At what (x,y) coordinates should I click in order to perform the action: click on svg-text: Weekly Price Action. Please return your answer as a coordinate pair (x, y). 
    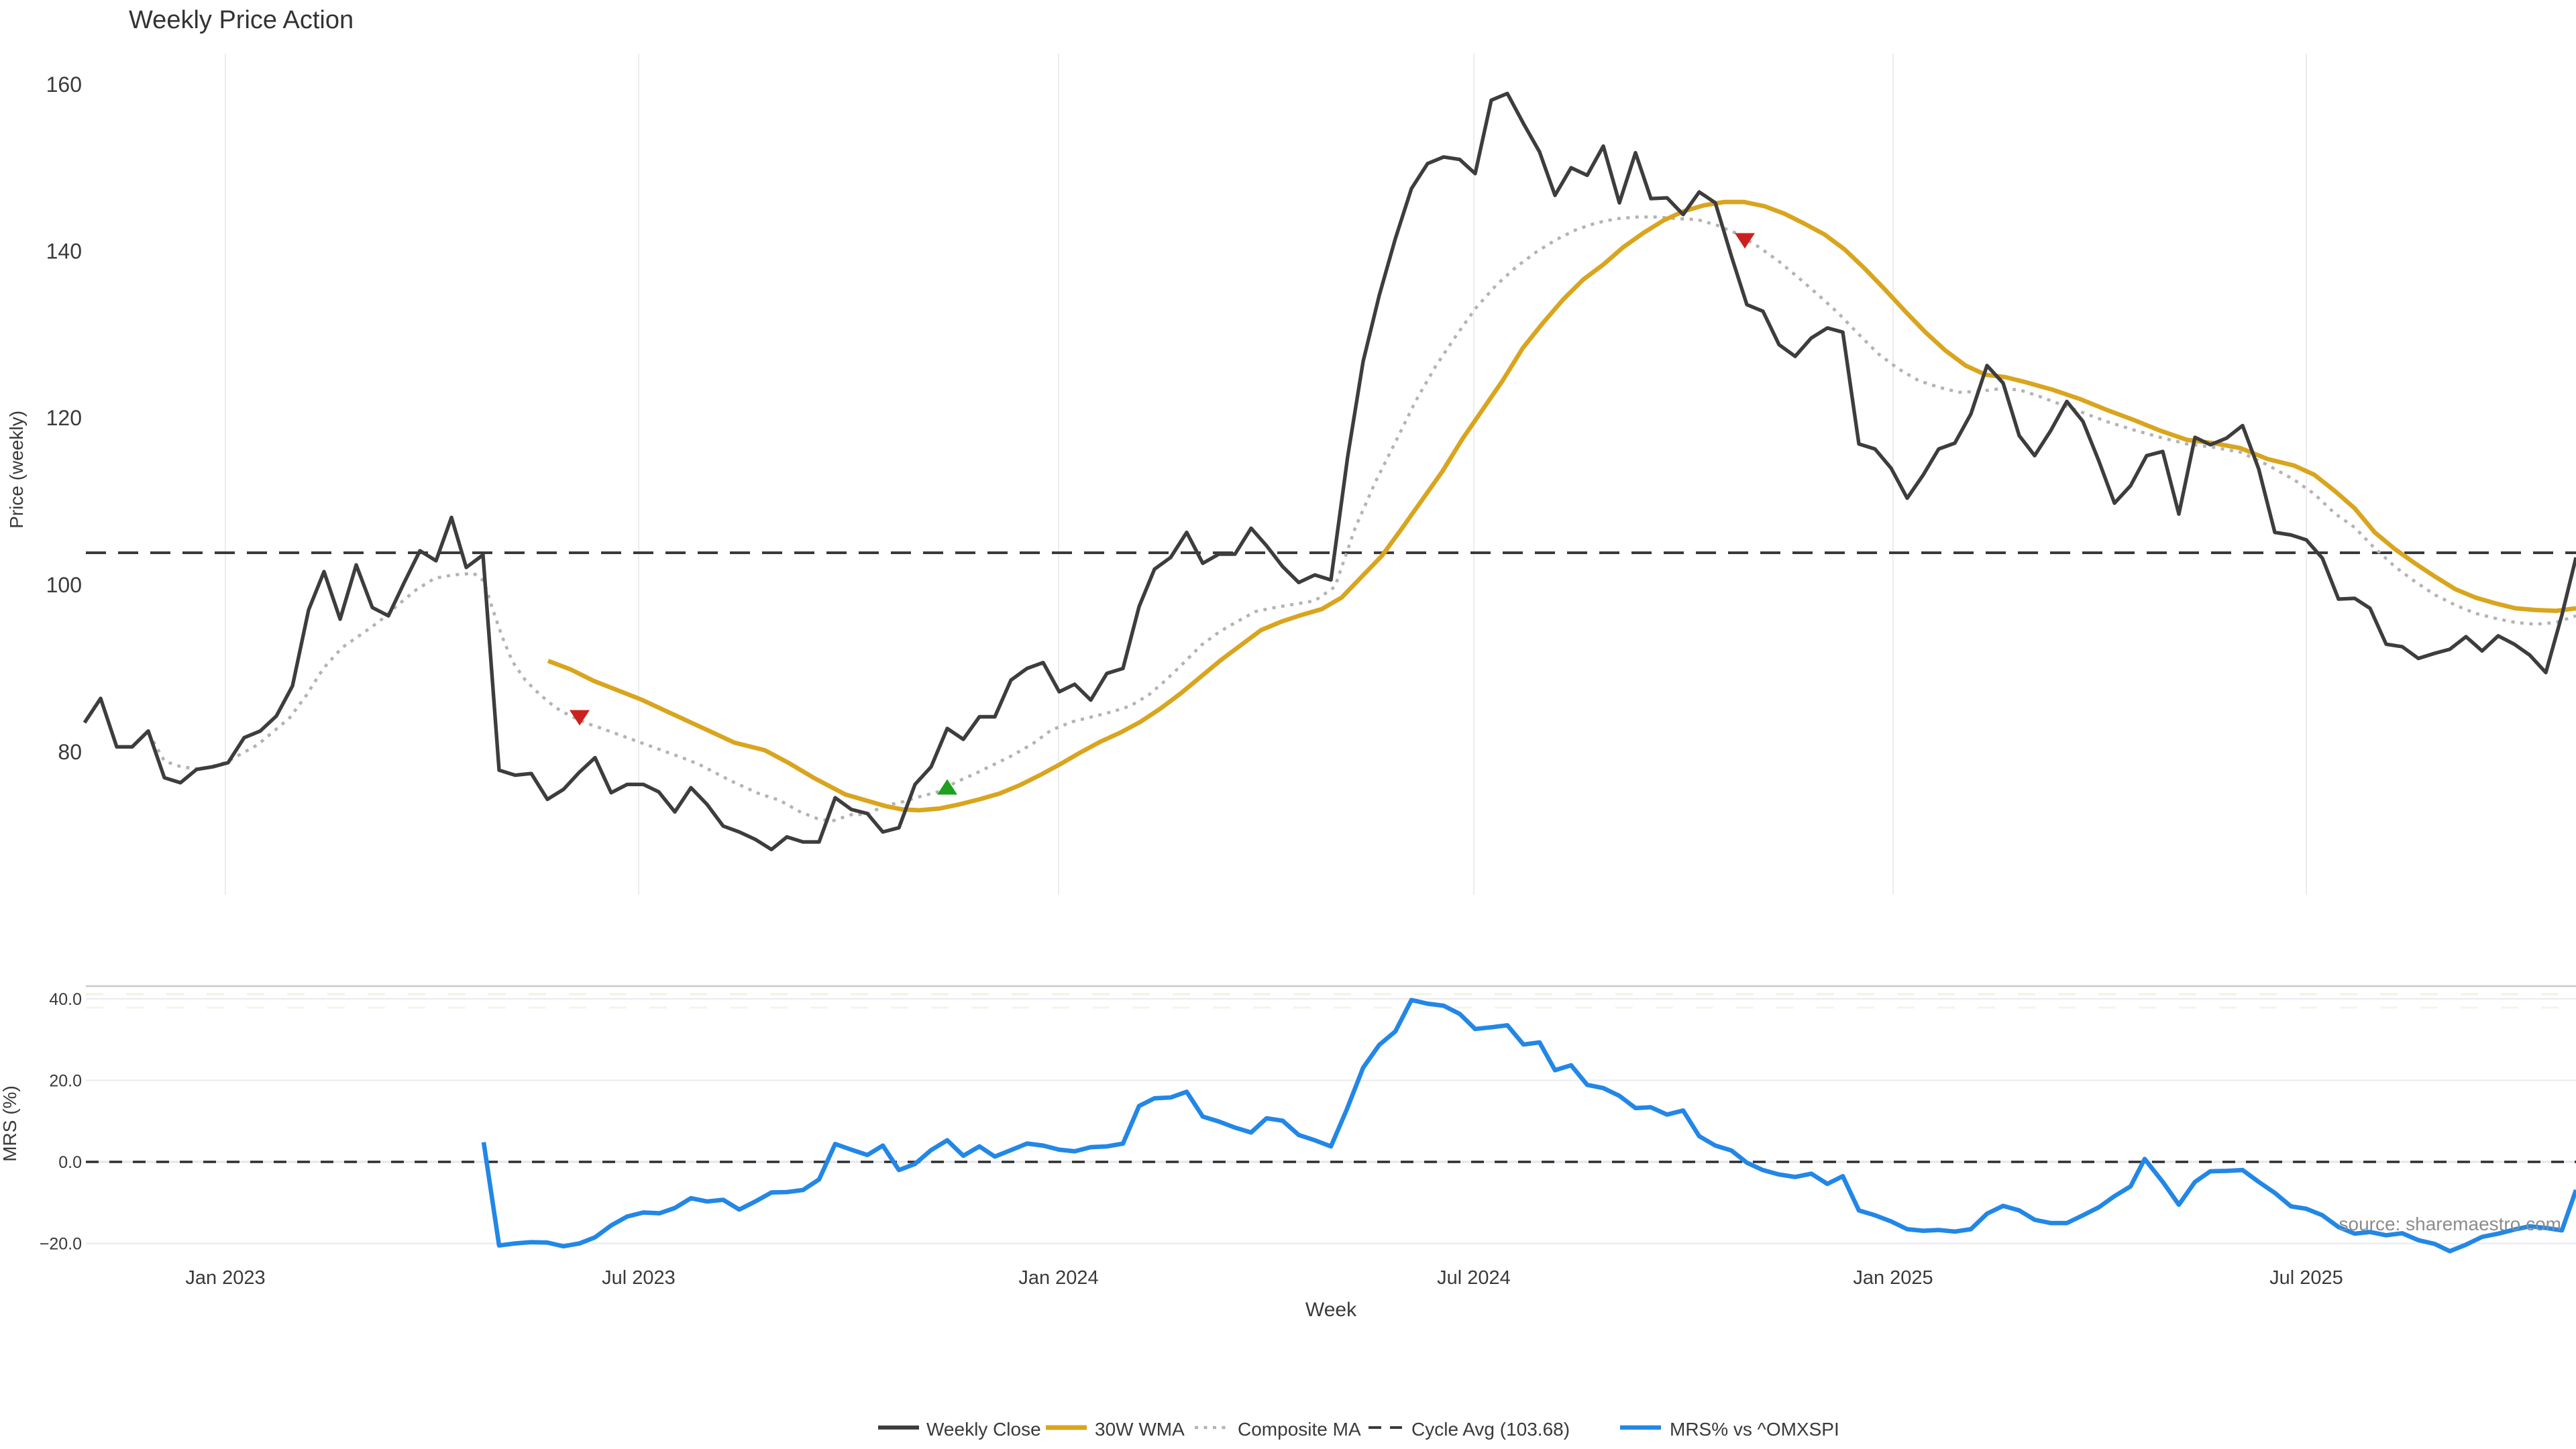
    Looking at the image, I should click on (241, 20).